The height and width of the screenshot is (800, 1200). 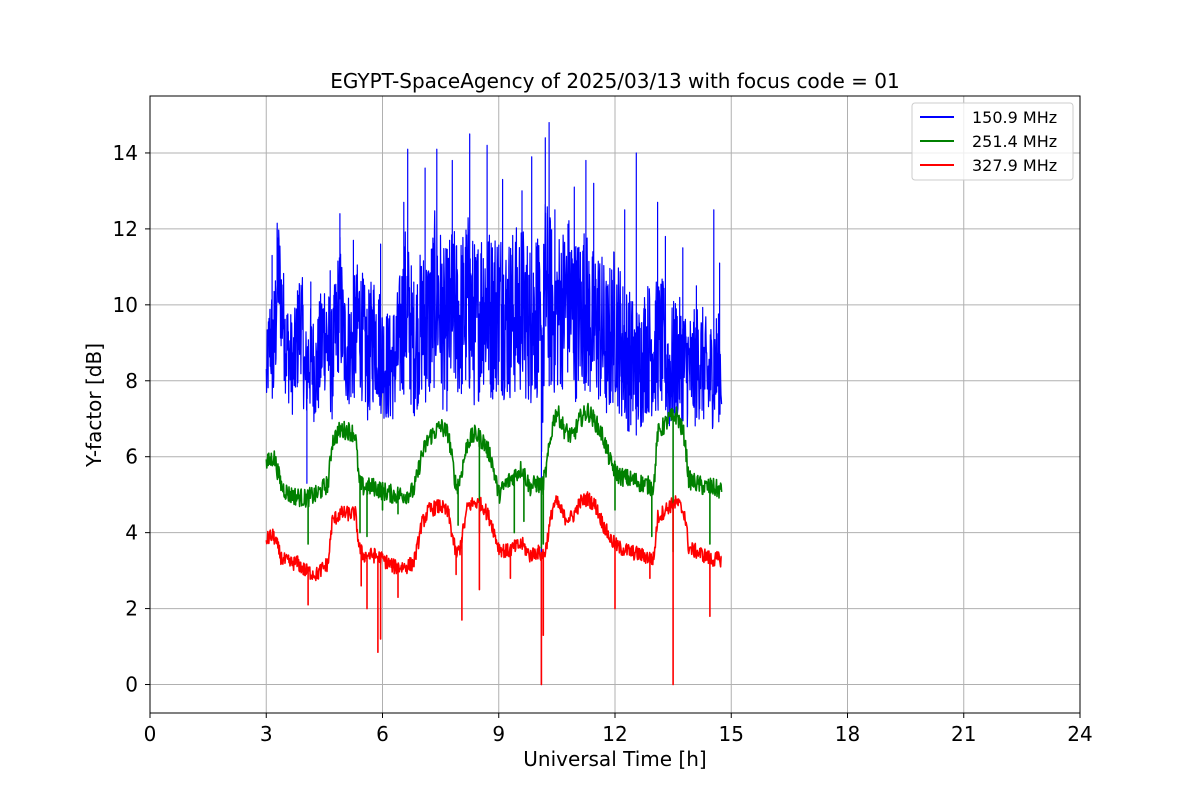 What do you see at coordinates (963, 734) in the screenshot?
I see `x-tick-label: 21` at bounding box center [963, 734].